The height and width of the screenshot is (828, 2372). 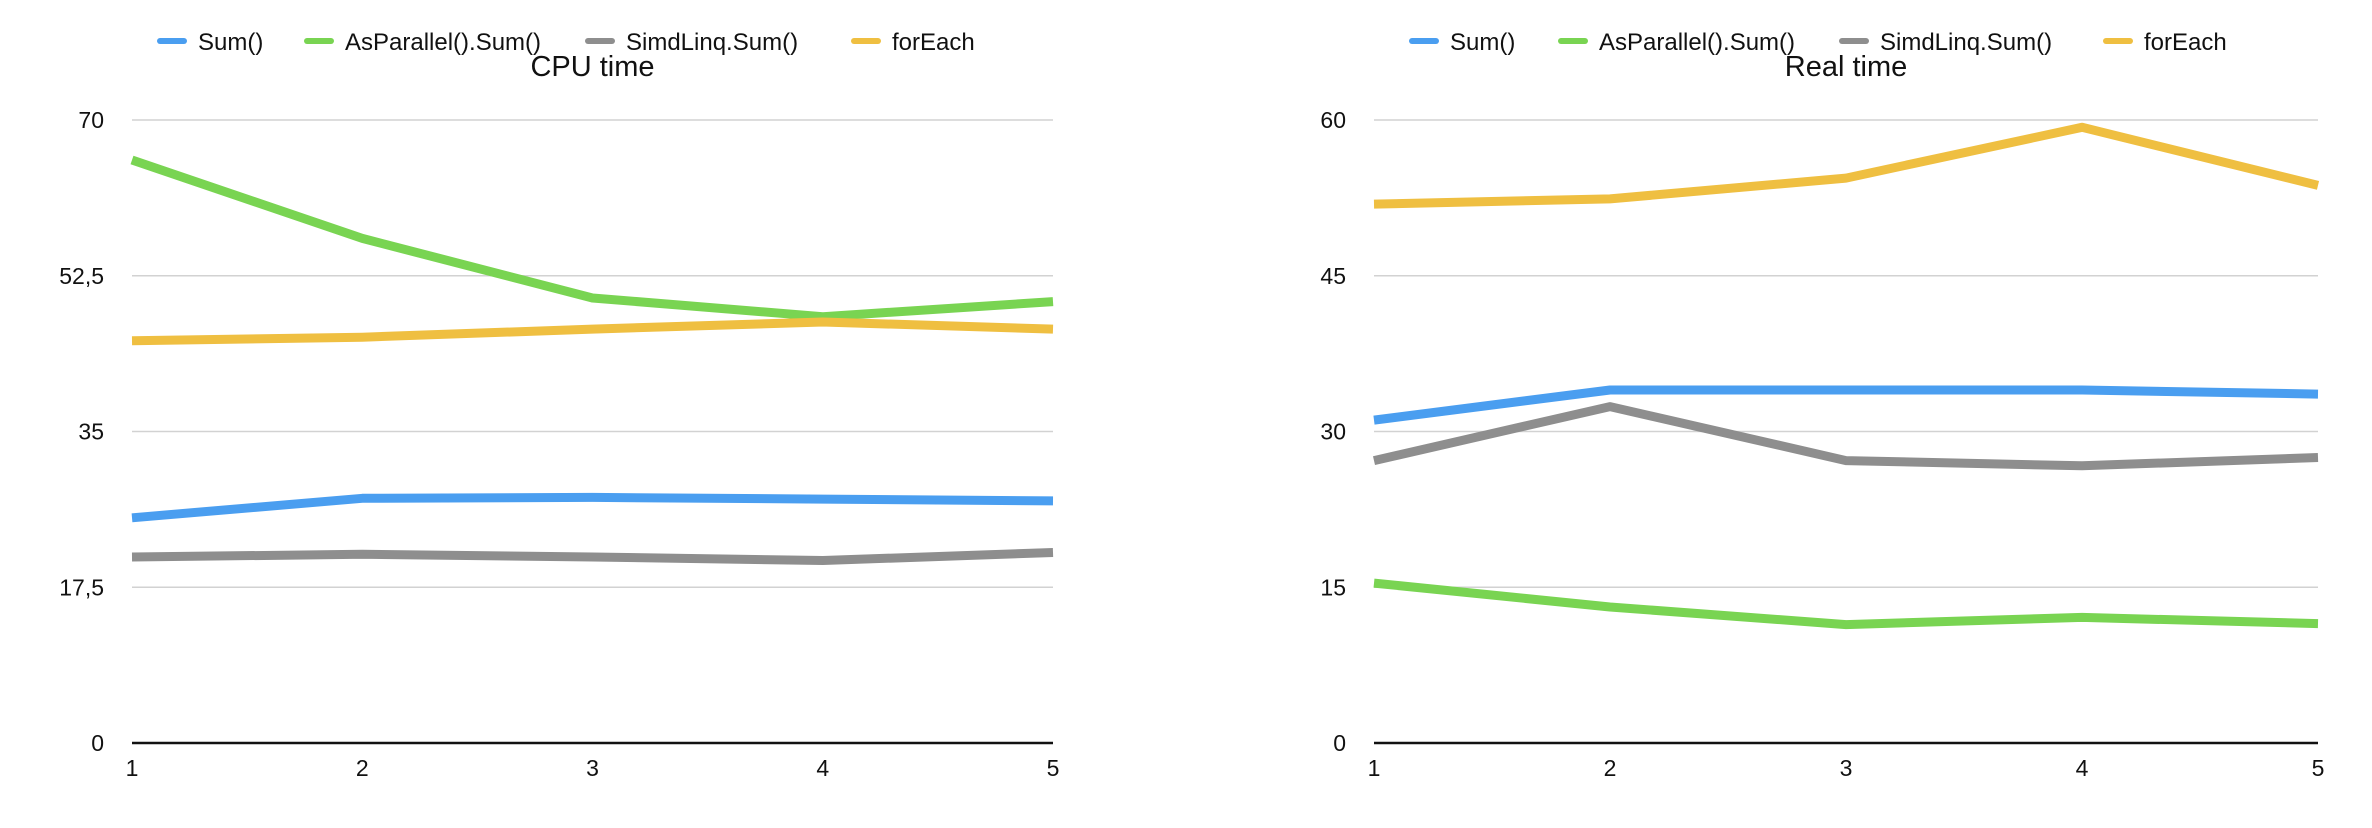 I want to click on y-tick-label: 70, so click(x=91, y=120).